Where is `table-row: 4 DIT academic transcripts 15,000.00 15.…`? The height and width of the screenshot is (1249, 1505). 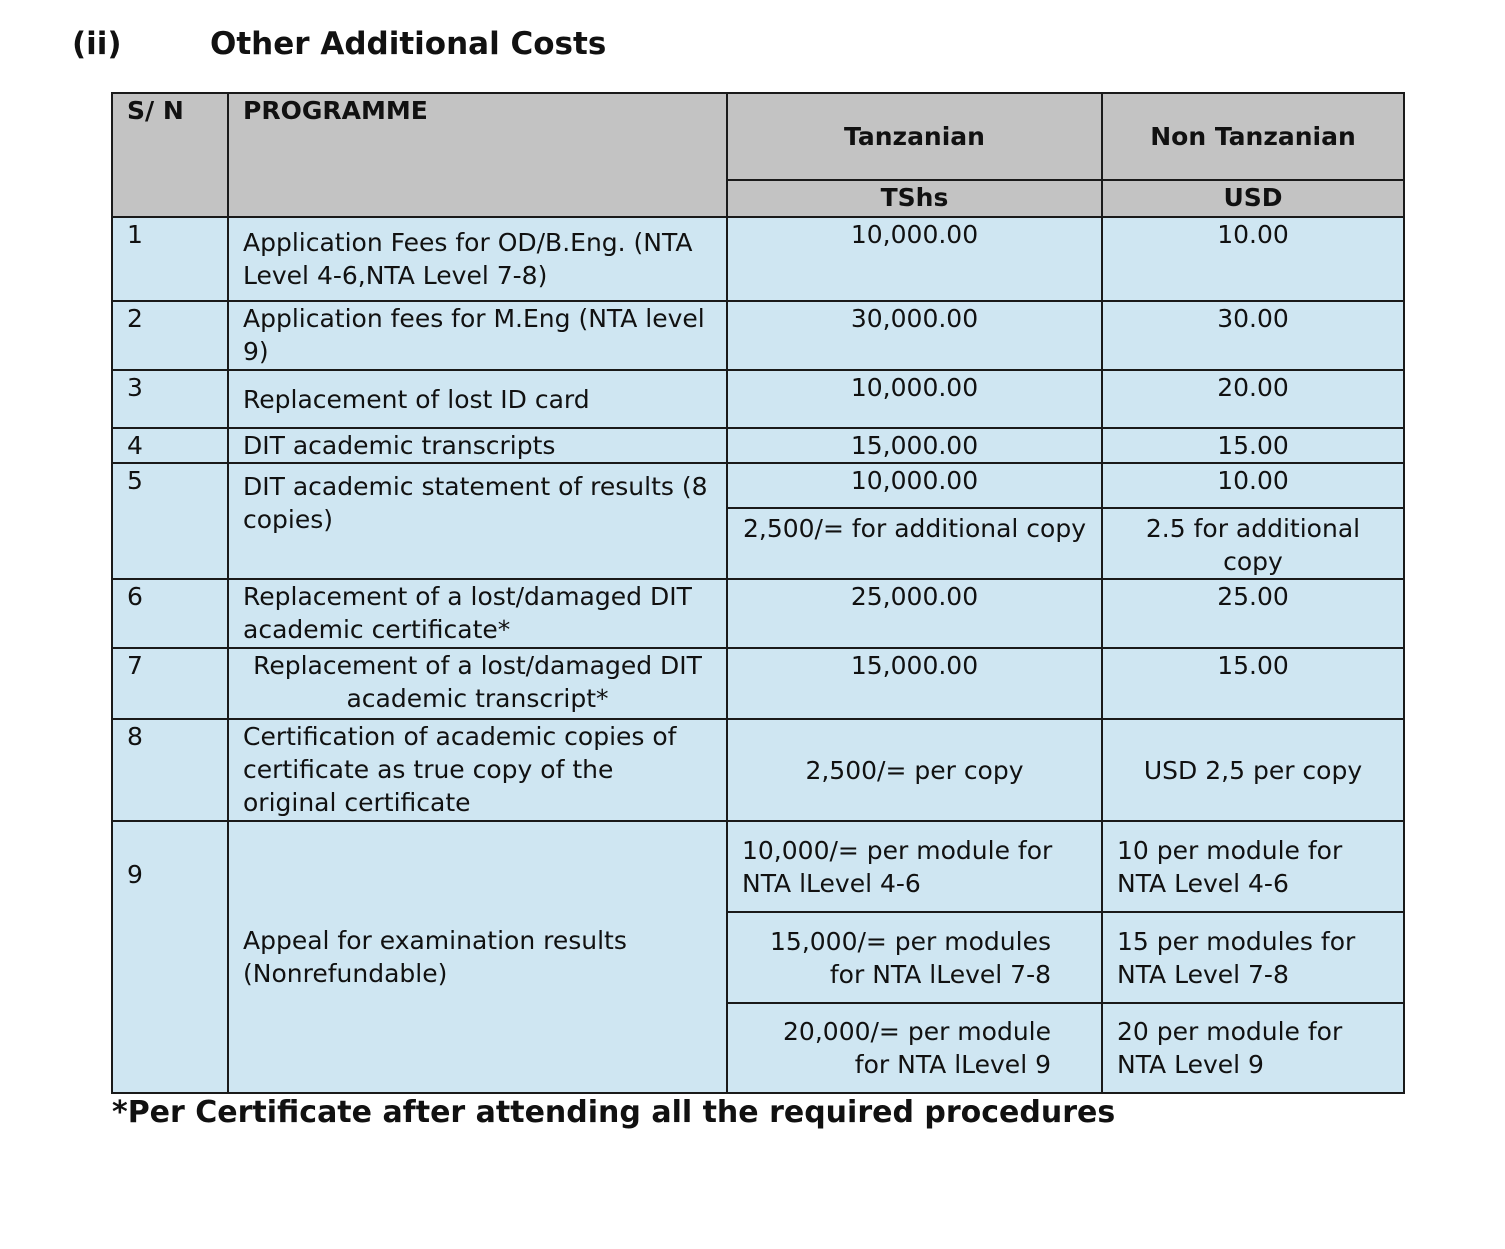 table-row: 4 DIT academic transcripts 15,000.00 15.… is located at coordinates (758, 445).